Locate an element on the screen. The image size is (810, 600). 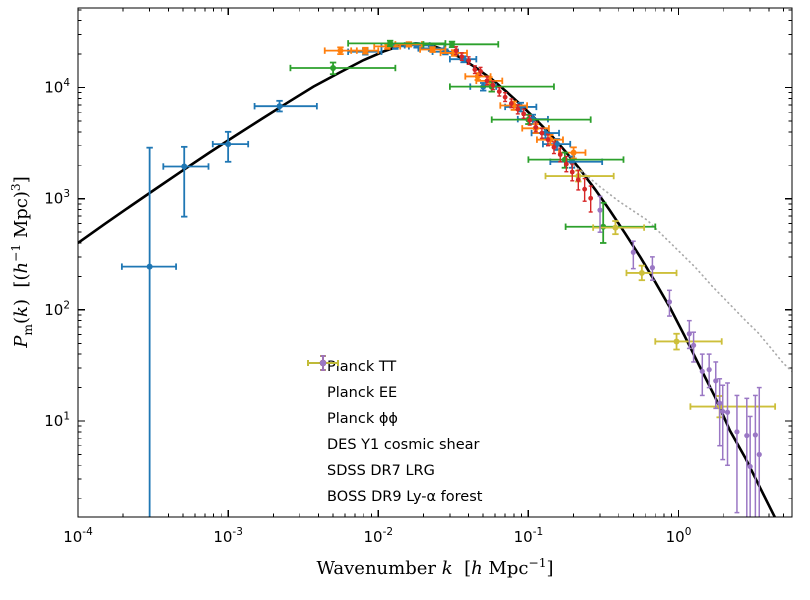
series-sdss-dr7-lrg is located at coordinates (523, 129).